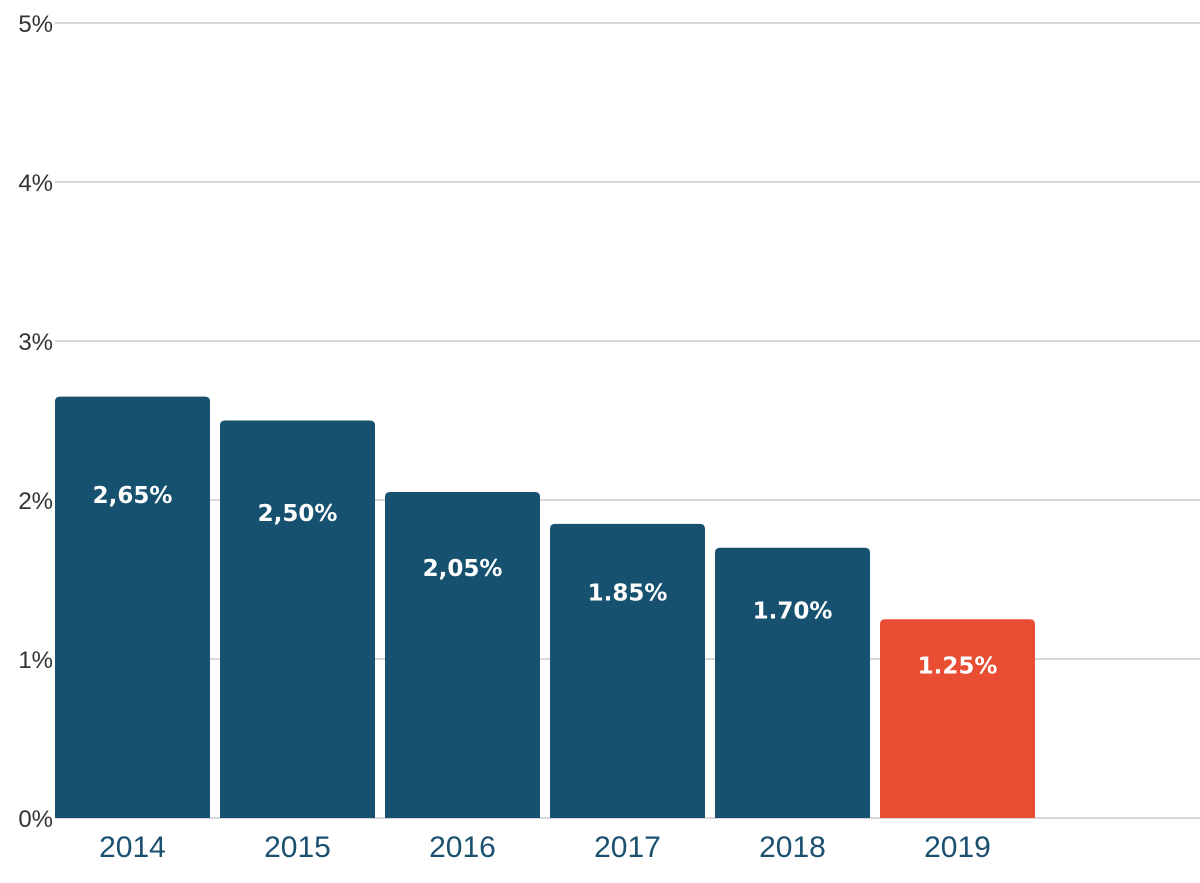 Image resolution: width=1200 pixels, height=883 pixels. I want to click on bar-2018, so click(792, 682).